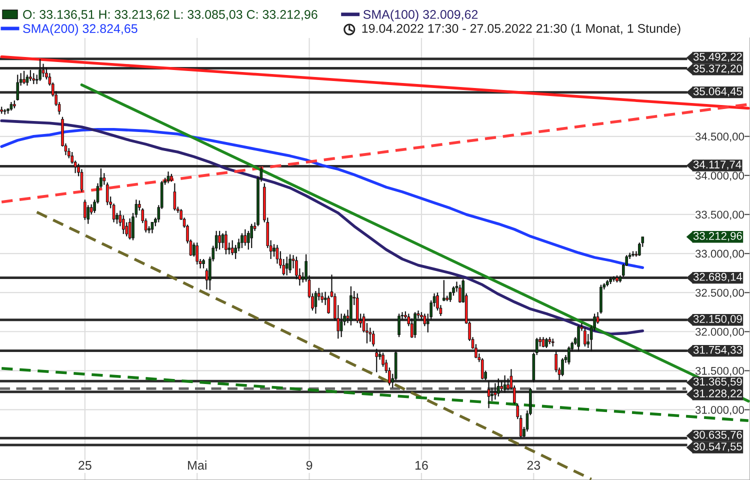 The image size is (750, 480). Describe the element at coordinates (170, 15) in the screenshot. I see `legend-label: O: 33.136,51 H: 33.213,62 L: 33.085,03 C: 33.212,96` at that location.